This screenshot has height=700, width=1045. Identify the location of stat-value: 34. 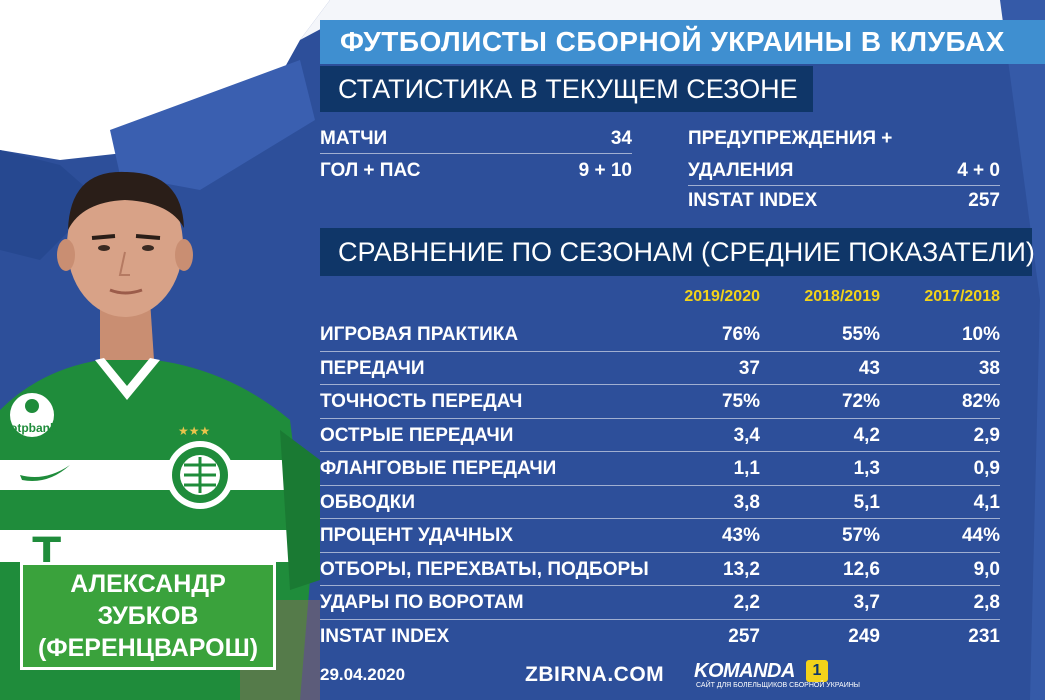
(621, 138).